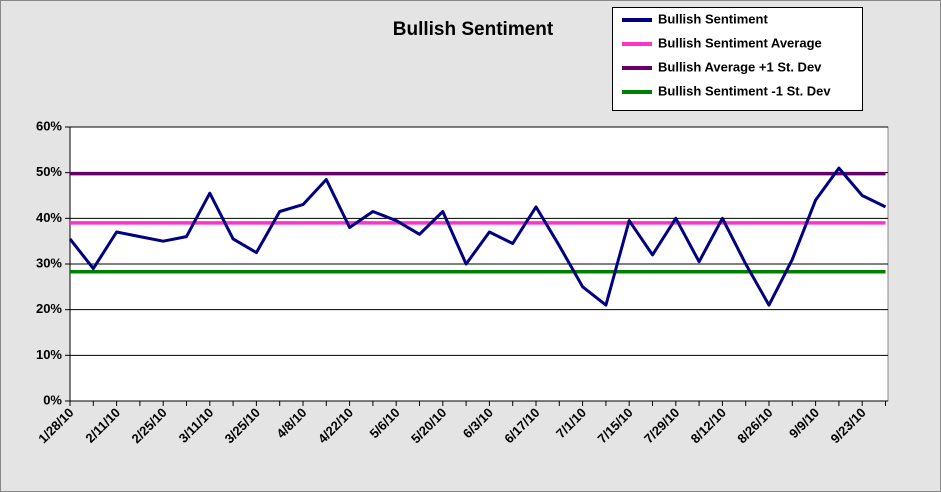  What do you see at coordinates (49, 171) in the screenshot?
I see `y-tick-label: 50%` at bounding box center [49, 171].